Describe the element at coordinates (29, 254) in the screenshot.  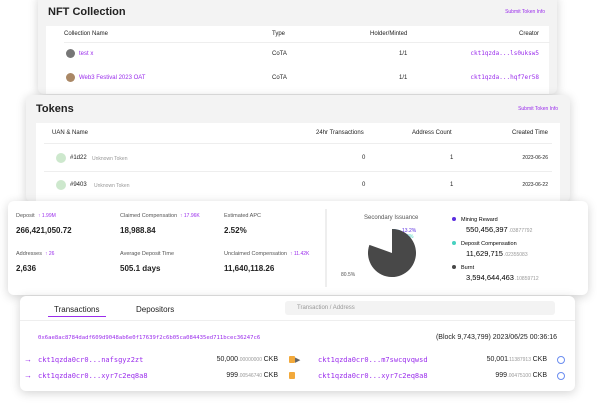
I see `stat-label: Addresses` at that location.